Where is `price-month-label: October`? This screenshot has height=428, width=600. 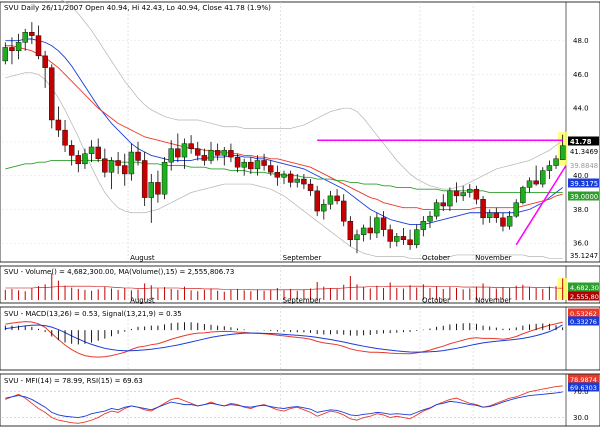
price-month-label: October is located at coordinates (436, 258).